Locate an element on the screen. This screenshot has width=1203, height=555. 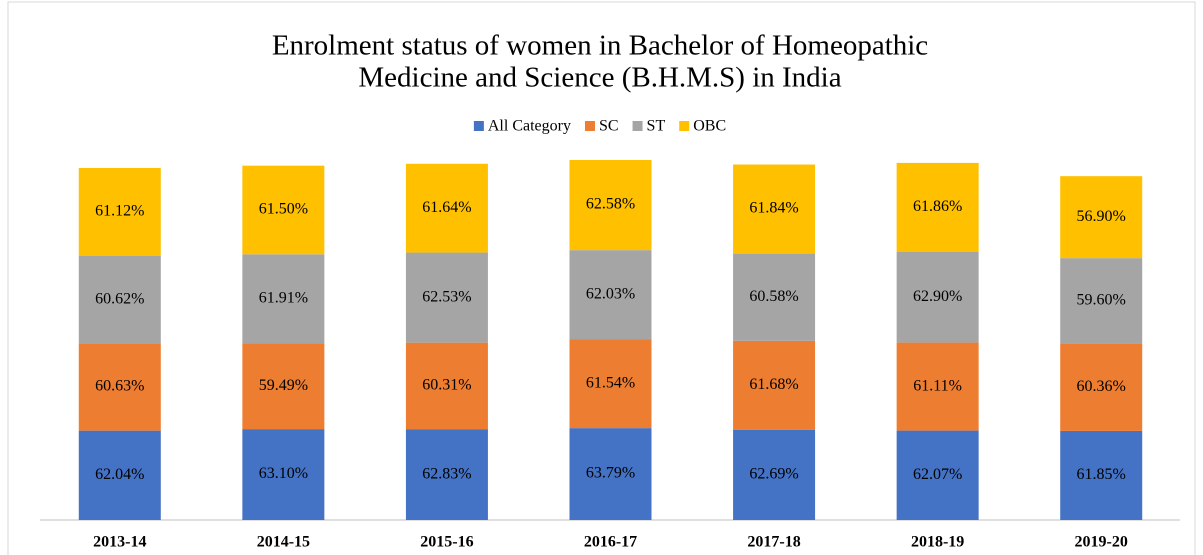
data-label: 62.04% is located at coordinates (119, 474).